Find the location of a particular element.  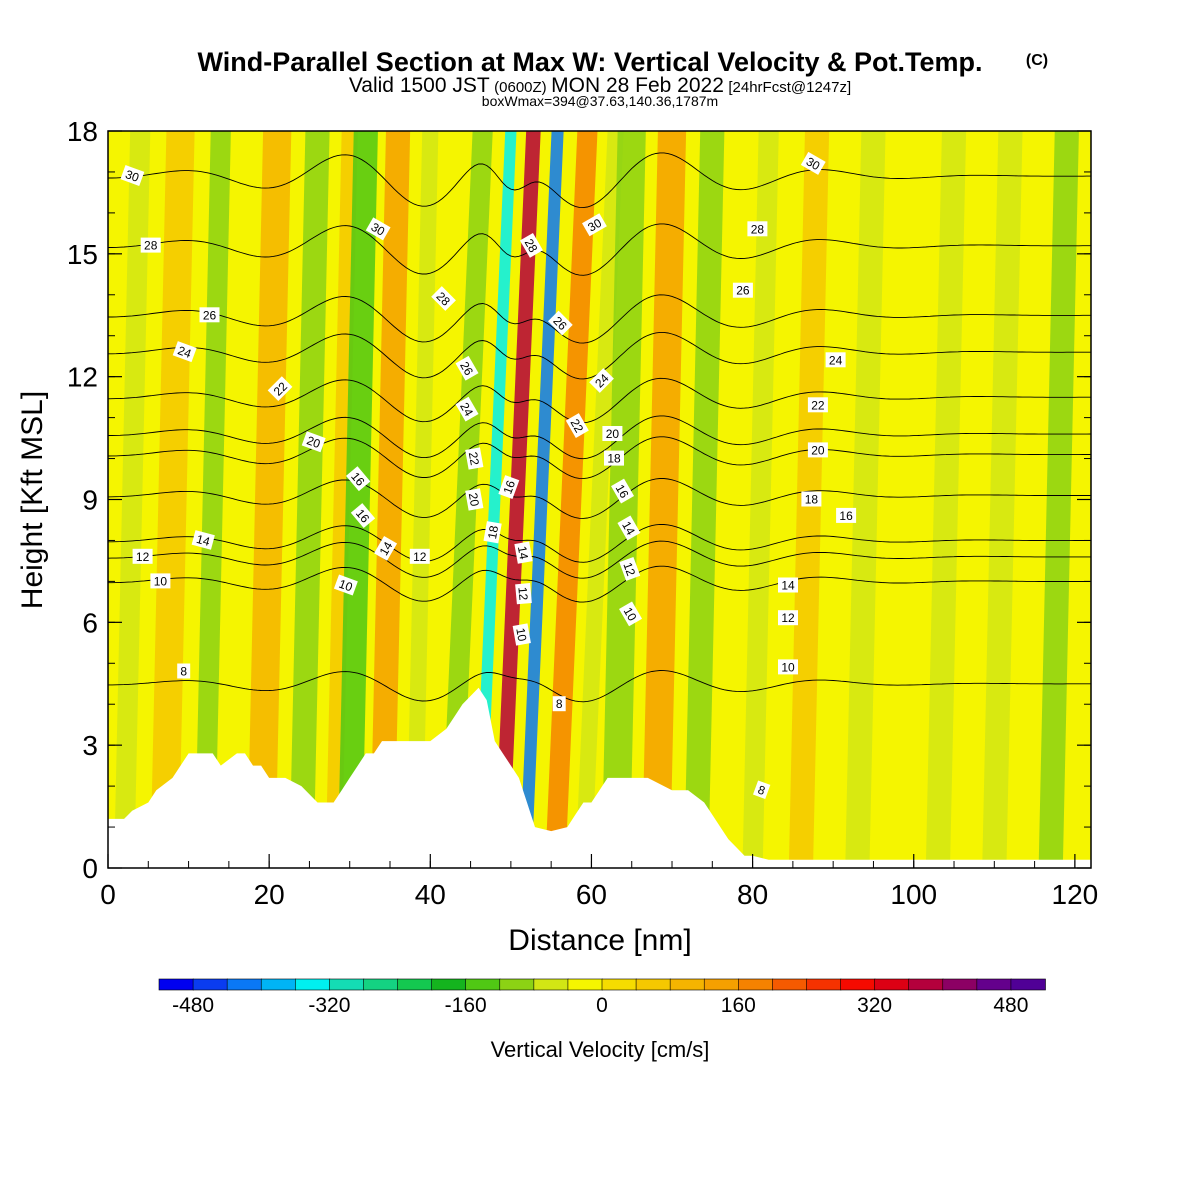

colorbar-tick-label: 160 is located at coordinates (738, 1005).